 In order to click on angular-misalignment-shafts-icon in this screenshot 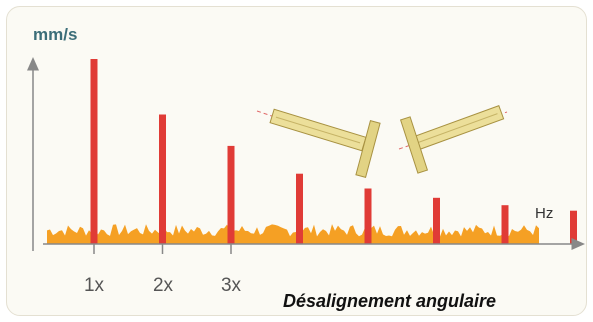, I will do `click(382, 141)`.